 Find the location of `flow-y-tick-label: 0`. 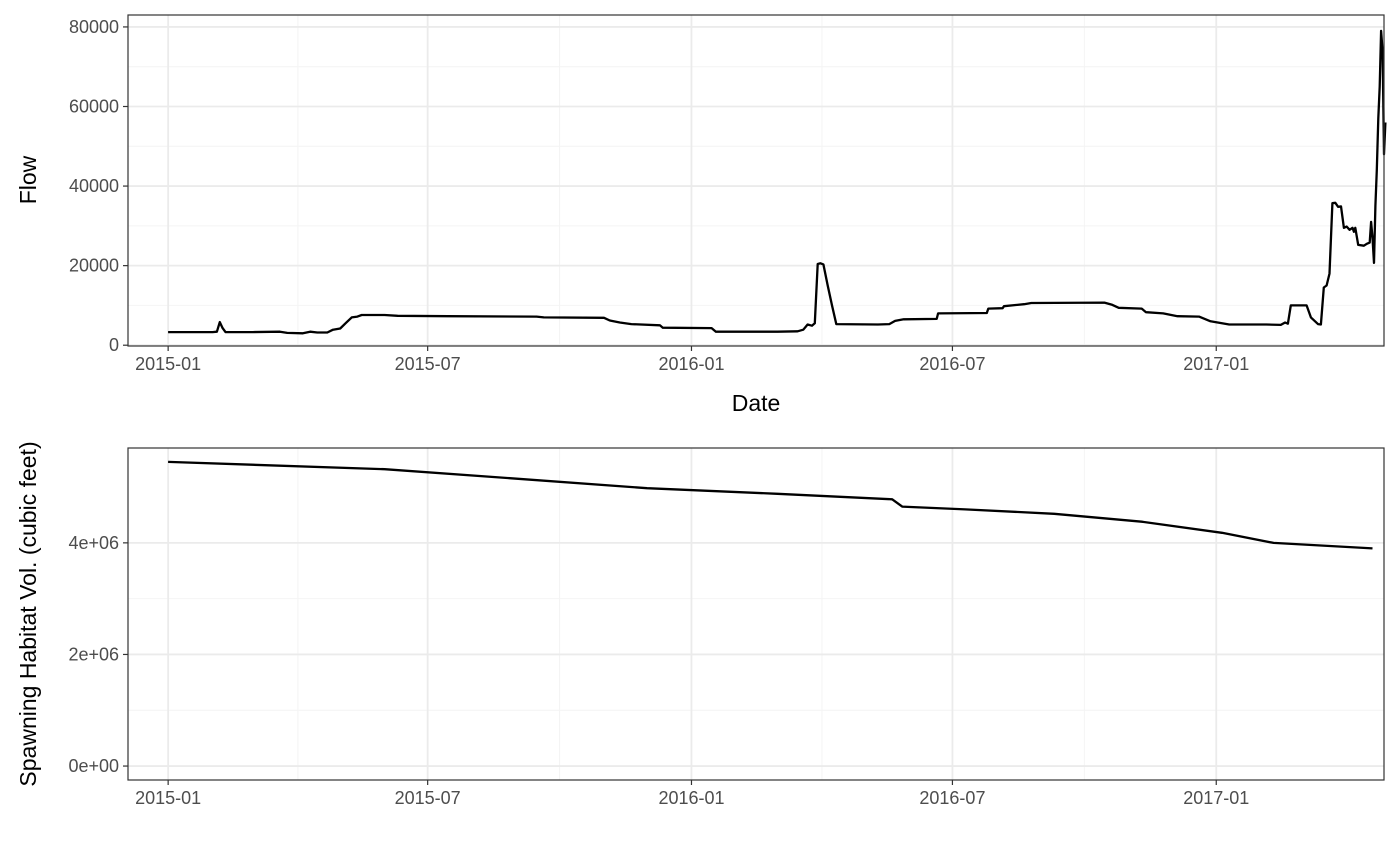

flow-y-tick-label: 0 is located at coordinates (114, 345).